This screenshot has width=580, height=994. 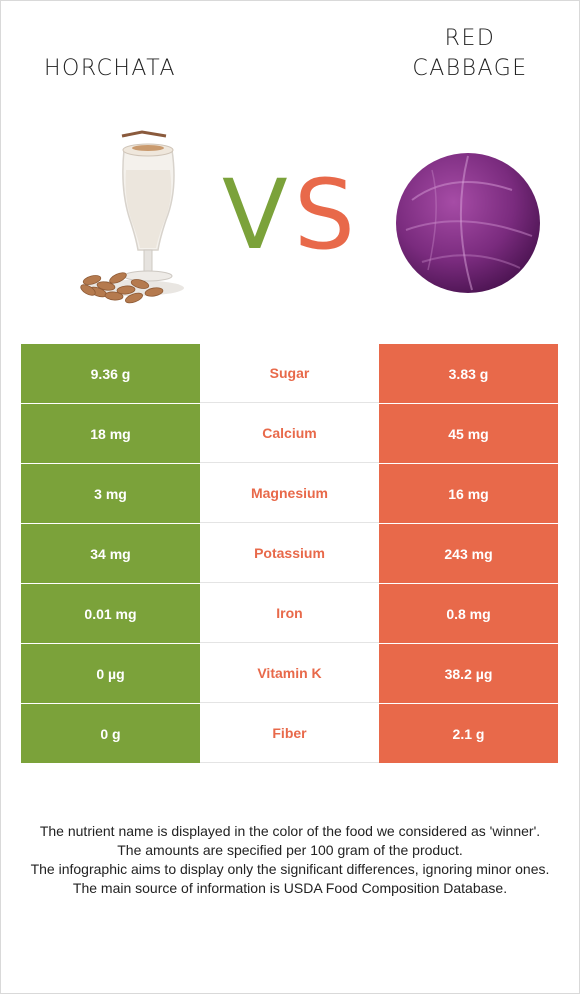 I want to click on right-value: 2.1 g, so click(x=468, y=733).